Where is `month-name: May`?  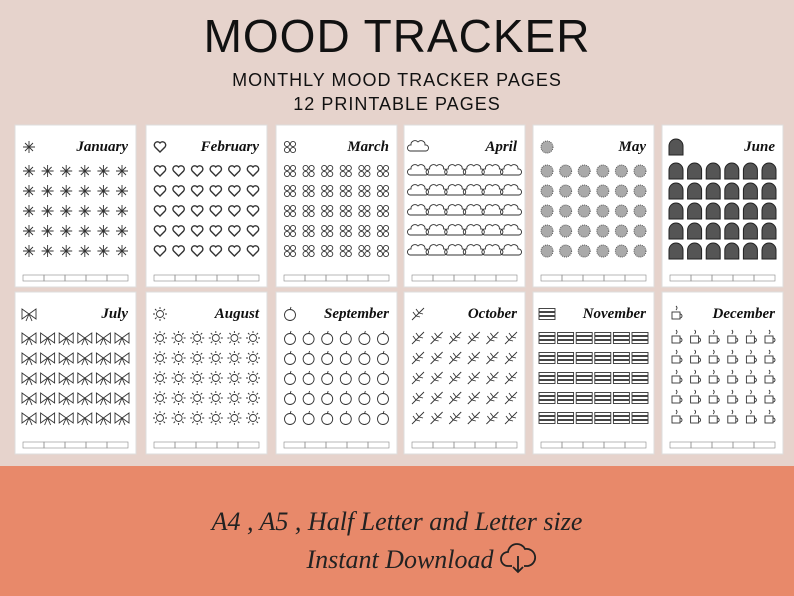 month-name: May is located at coordinates (632, 147).